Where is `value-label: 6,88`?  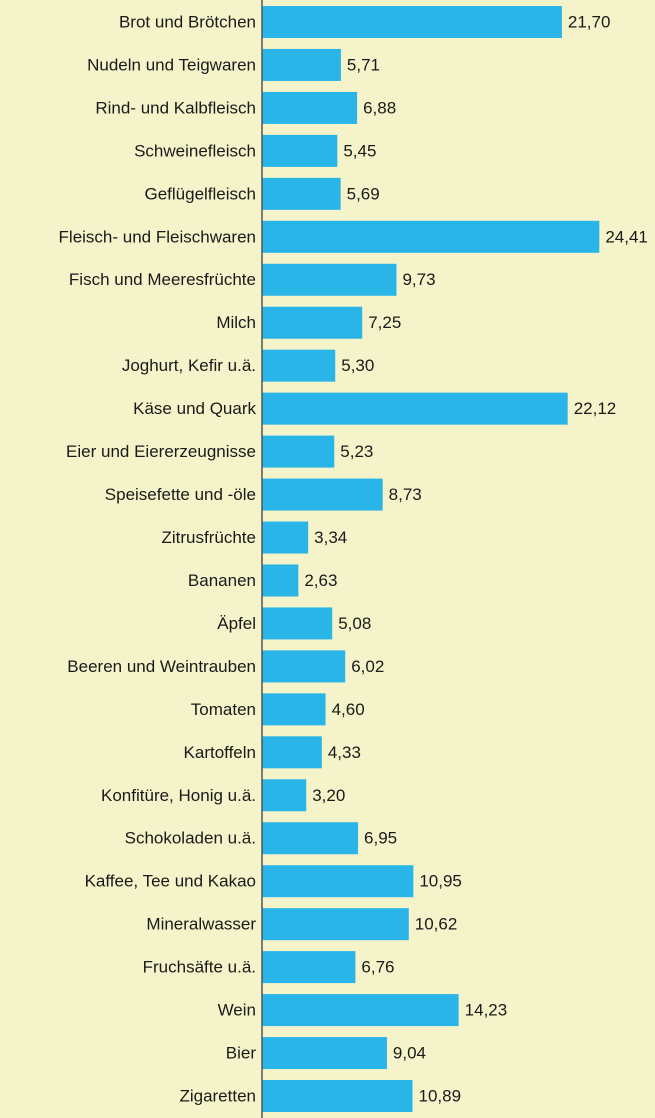 value-label: 6,88 is located at coordinates (379, 107).